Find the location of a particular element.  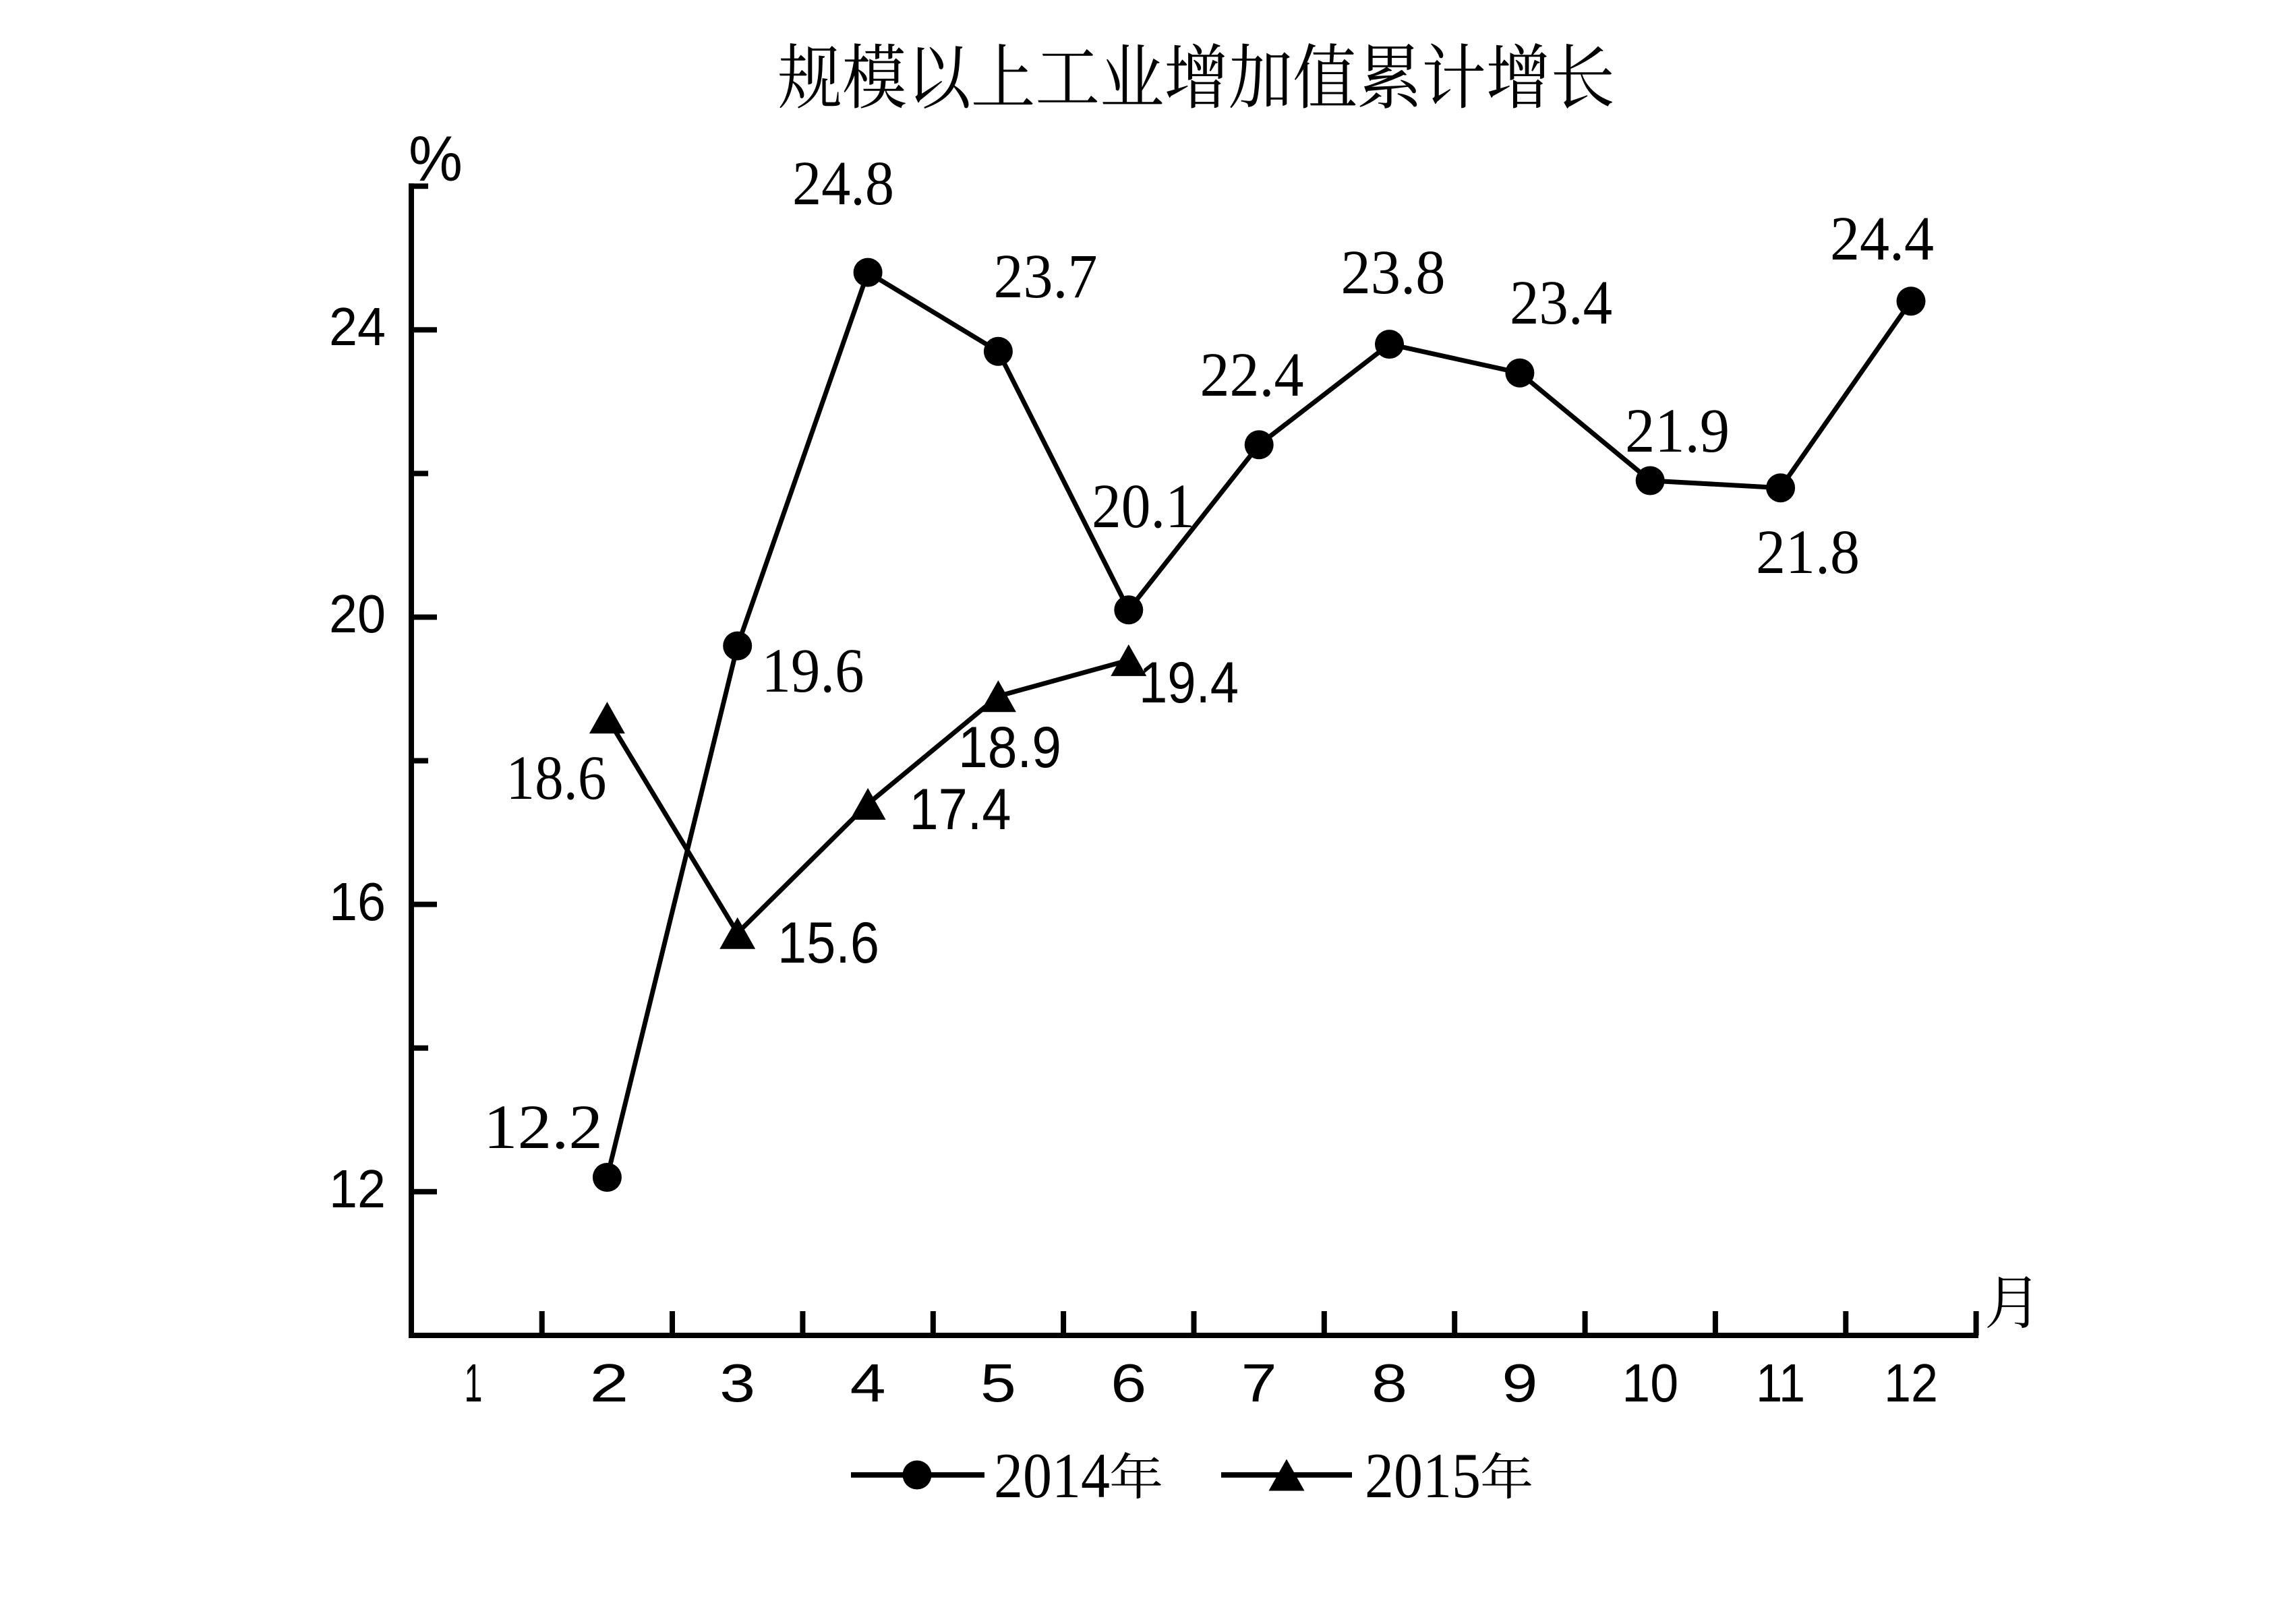

svg-text: 17.4 is located at coordinates (960, 809).